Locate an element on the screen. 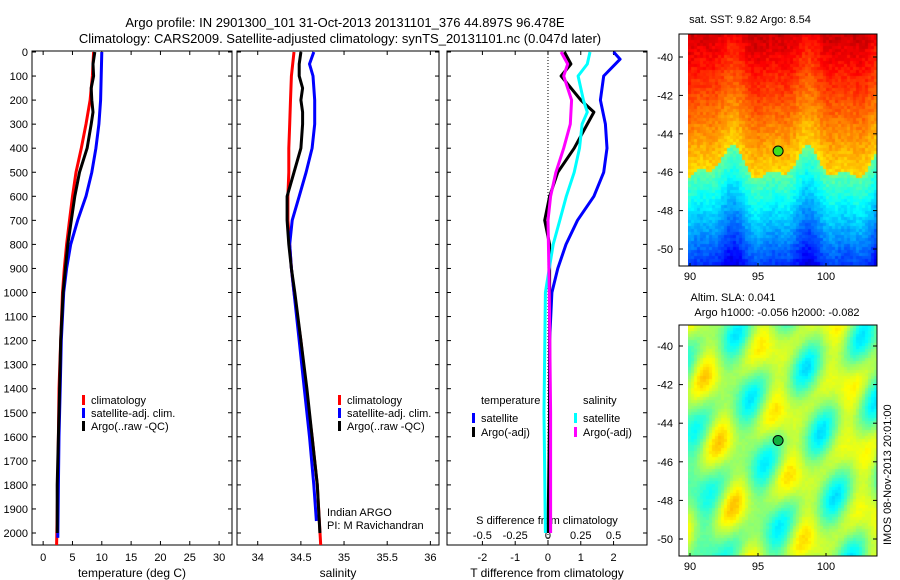 This screenshot has height=580, width=900. sla-map-title-line2: Argo h1000: -0.056 h2000: -0.082 is located at coordinates (776, 313).